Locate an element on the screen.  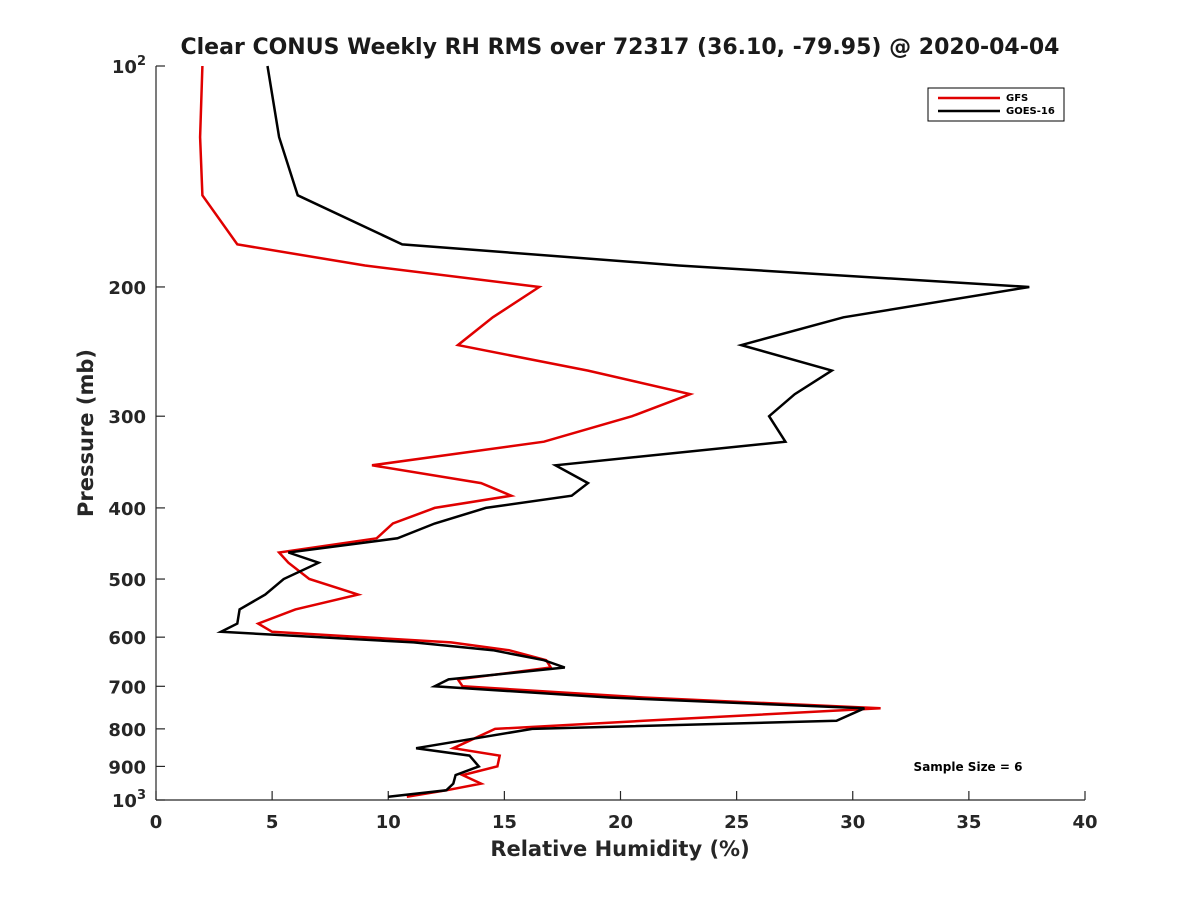
x-tick-label: 20 is located at coordinates (620, 822).